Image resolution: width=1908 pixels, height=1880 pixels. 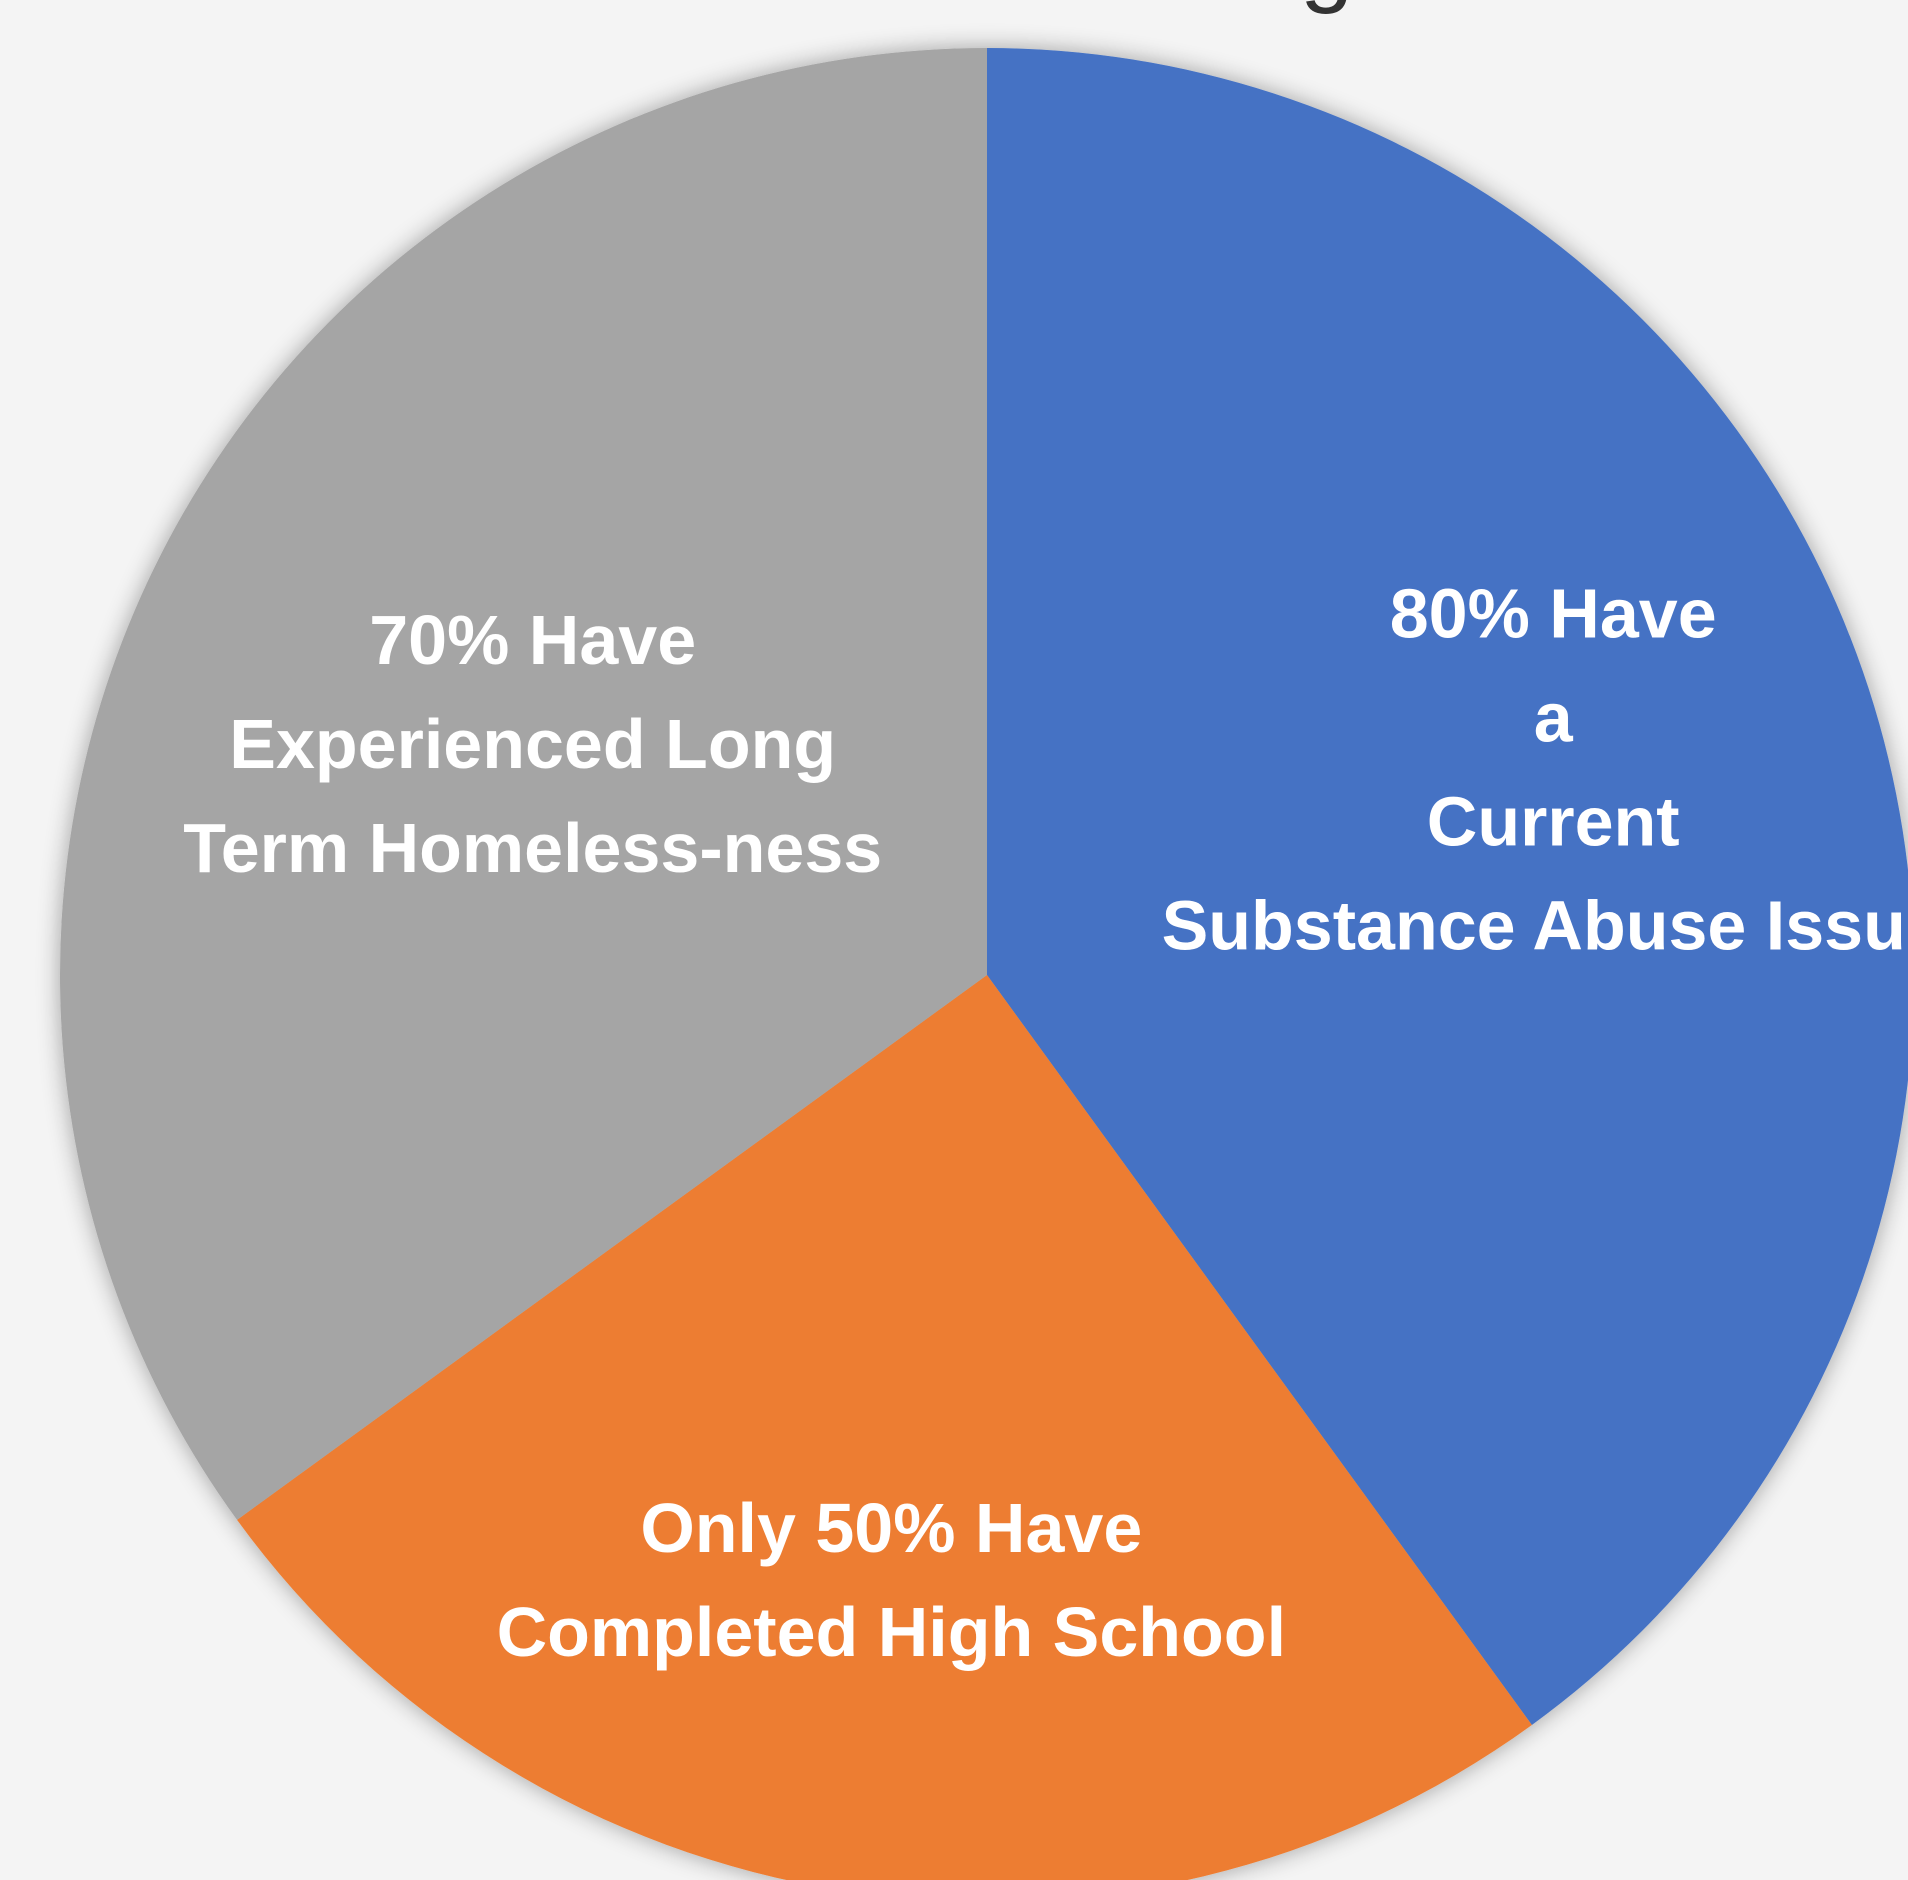 I want to click on pie-slice-label-2: Only 50% Have Completed High School, so click(x=891, y=1580).